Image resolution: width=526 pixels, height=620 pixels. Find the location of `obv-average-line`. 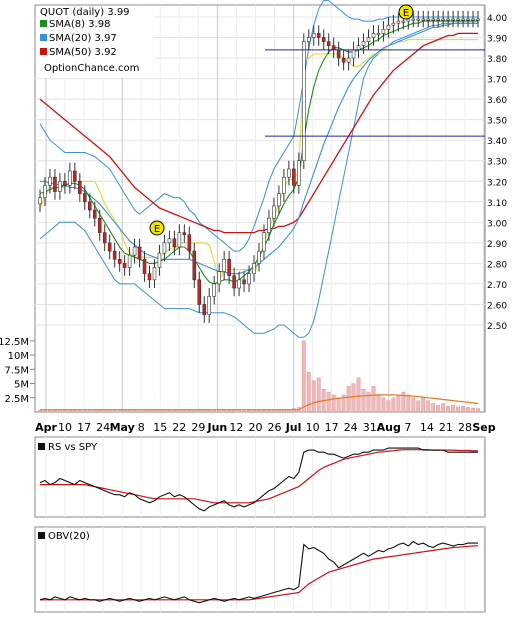

obv-average-line is located at coordinates (259, 573).